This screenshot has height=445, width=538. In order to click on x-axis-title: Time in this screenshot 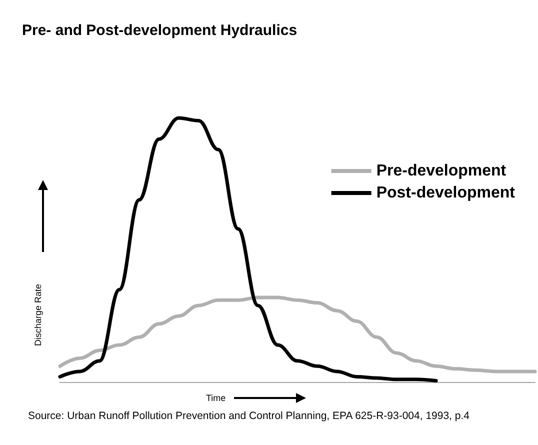, I will do `click(216, 398)`.